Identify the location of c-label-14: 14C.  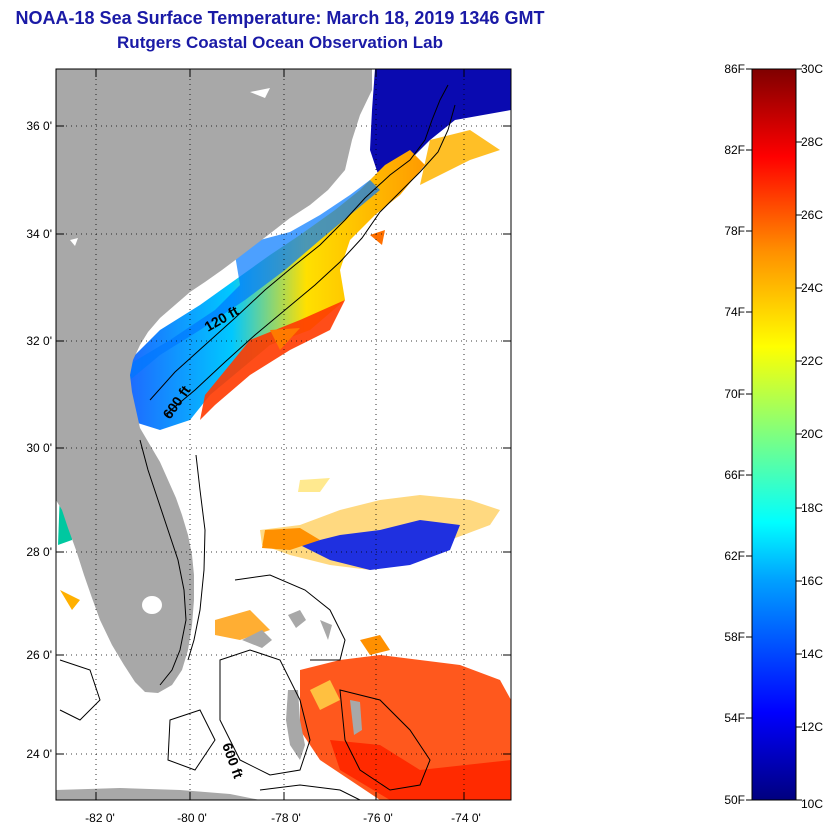
(812, 654).